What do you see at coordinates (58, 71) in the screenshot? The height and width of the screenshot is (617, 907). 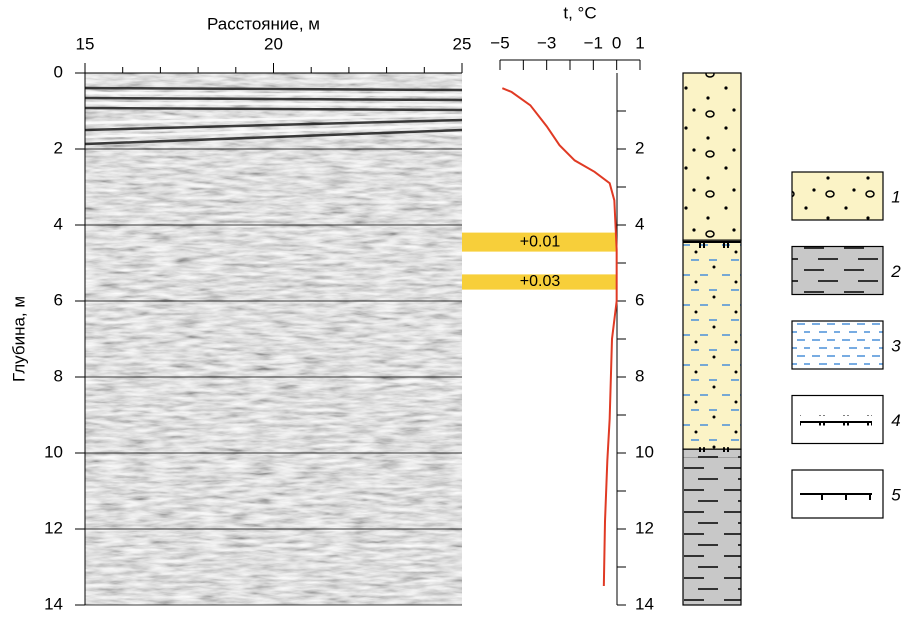 I see `y-tick-label: 0` at bounding box center [58, 71].